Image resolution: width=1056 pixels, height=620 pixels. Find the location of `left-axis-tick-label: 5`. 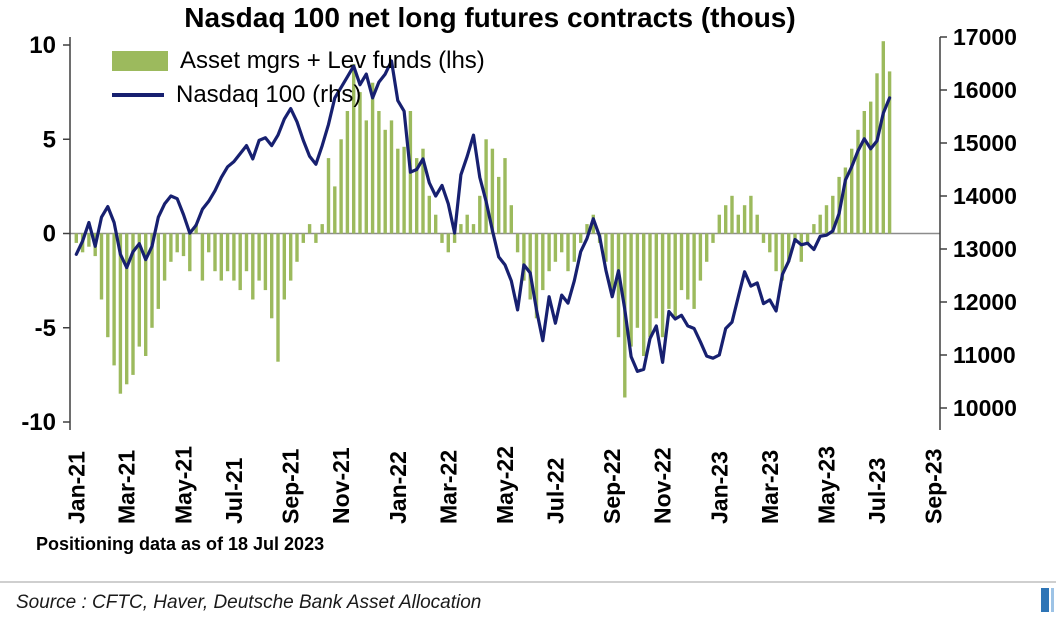

left-axis-tick-label: 5 is located at coordinates (49, 139).